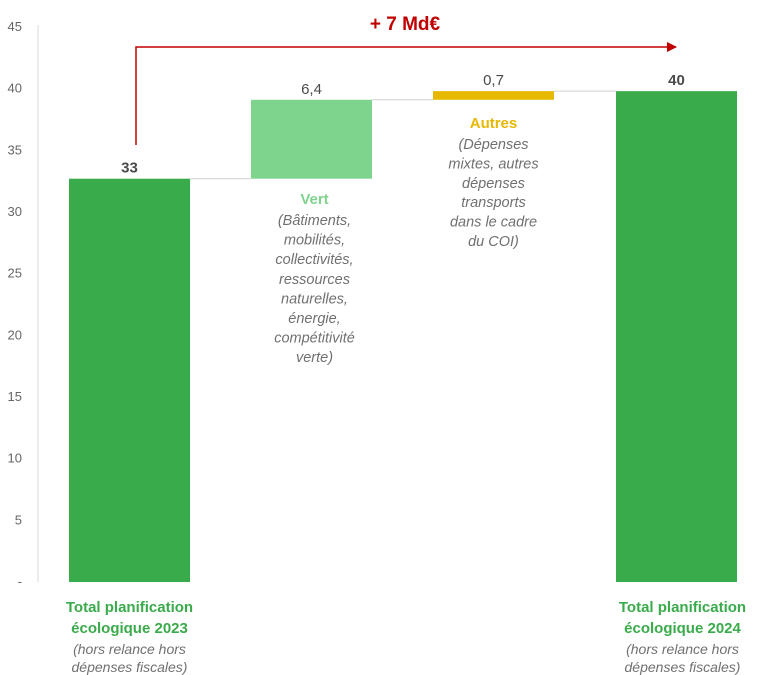  I want to click on y-tick-label: 15, so click(15, 396).